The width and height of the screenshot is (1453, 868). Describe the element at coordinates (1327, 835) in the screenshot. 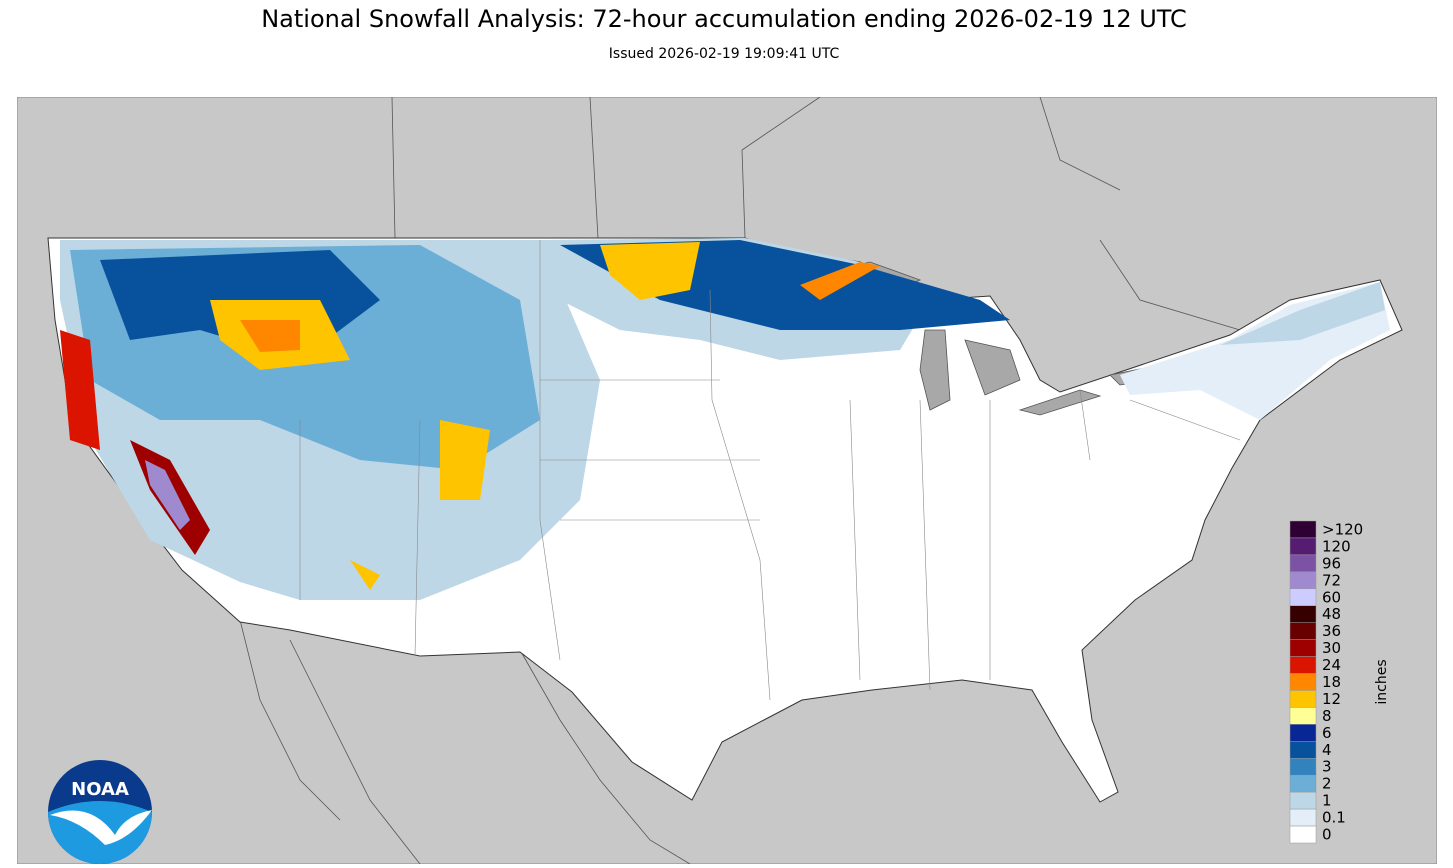

I see `legend-label: 0` at that location.